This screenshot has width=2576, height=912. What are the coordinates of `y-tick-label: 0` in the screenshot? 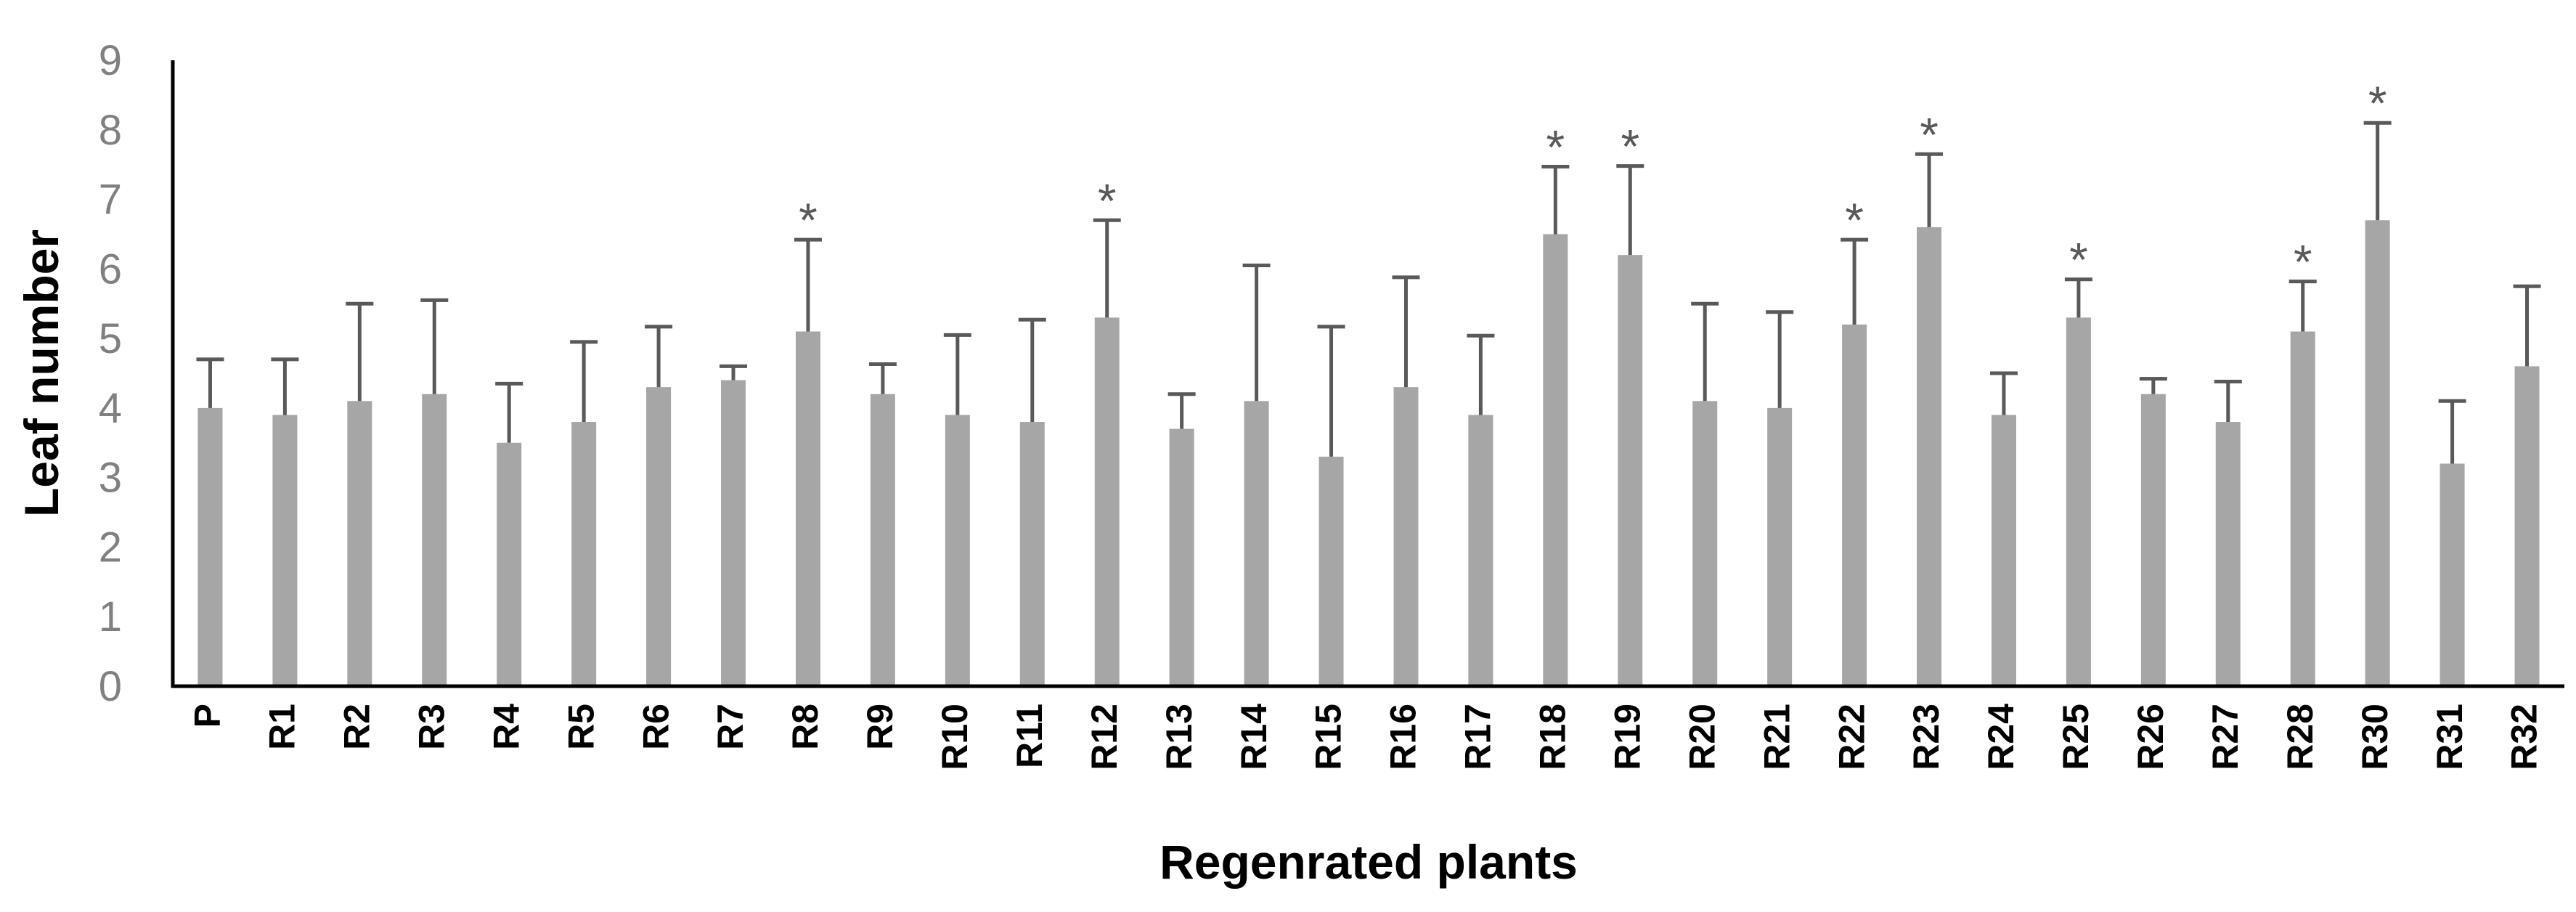 It's located at (110, 686).